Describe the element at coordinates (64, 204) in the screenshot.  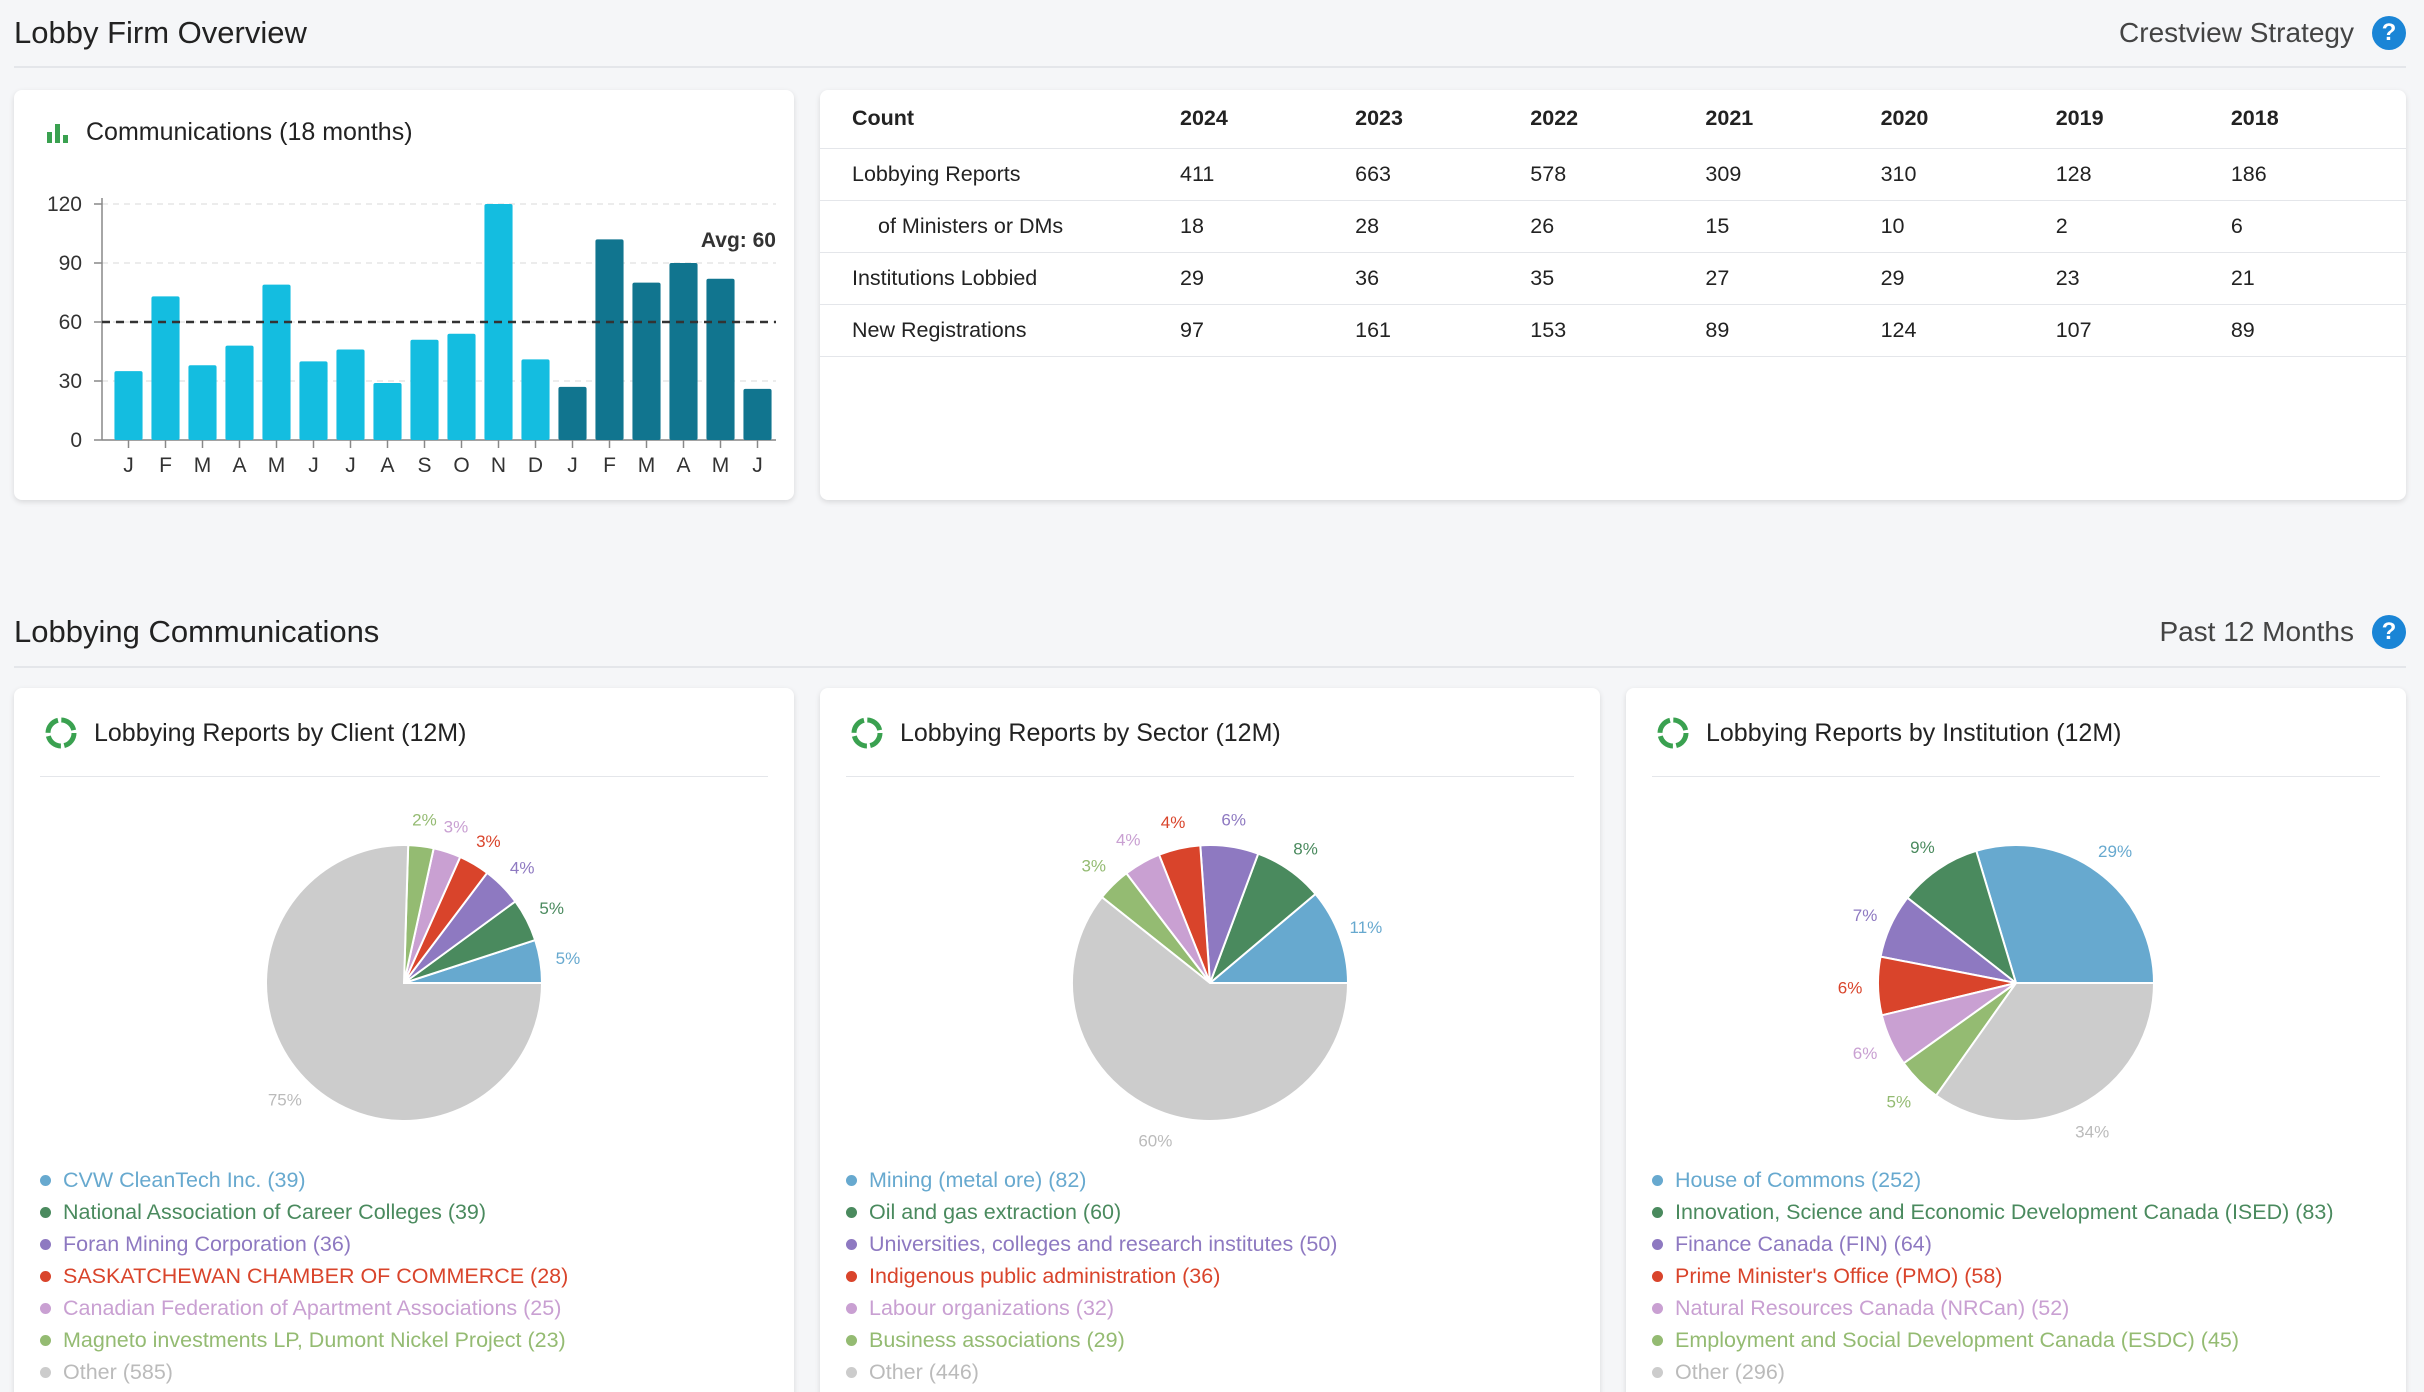
I see `y-tick-label: 120` at that location.